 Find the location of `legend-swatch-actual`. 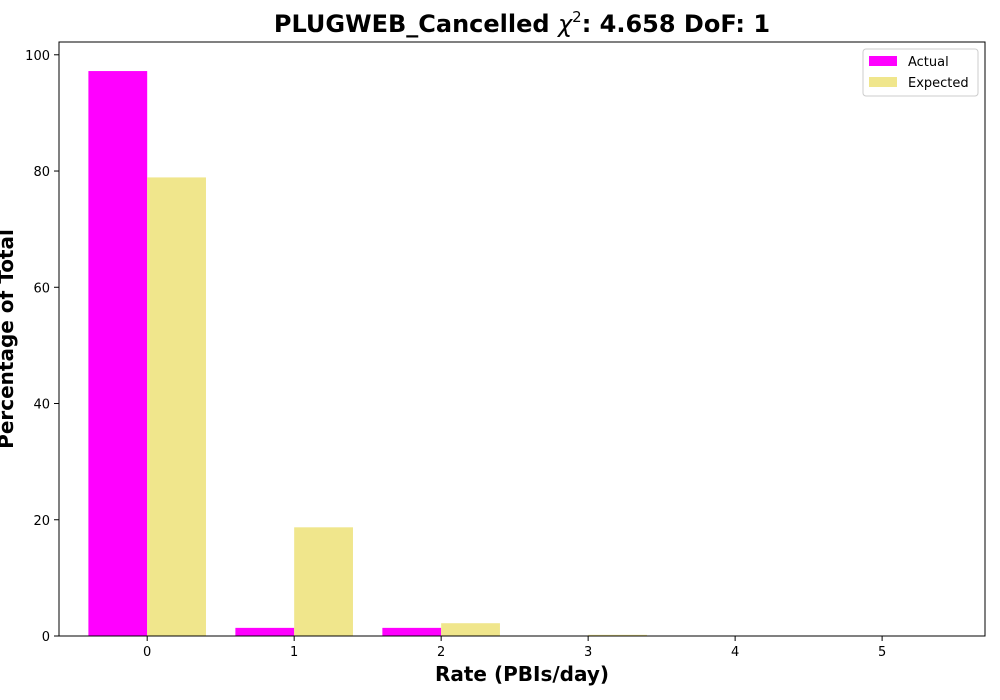

legend-swatch-actual is located at coordinates (883, 61).